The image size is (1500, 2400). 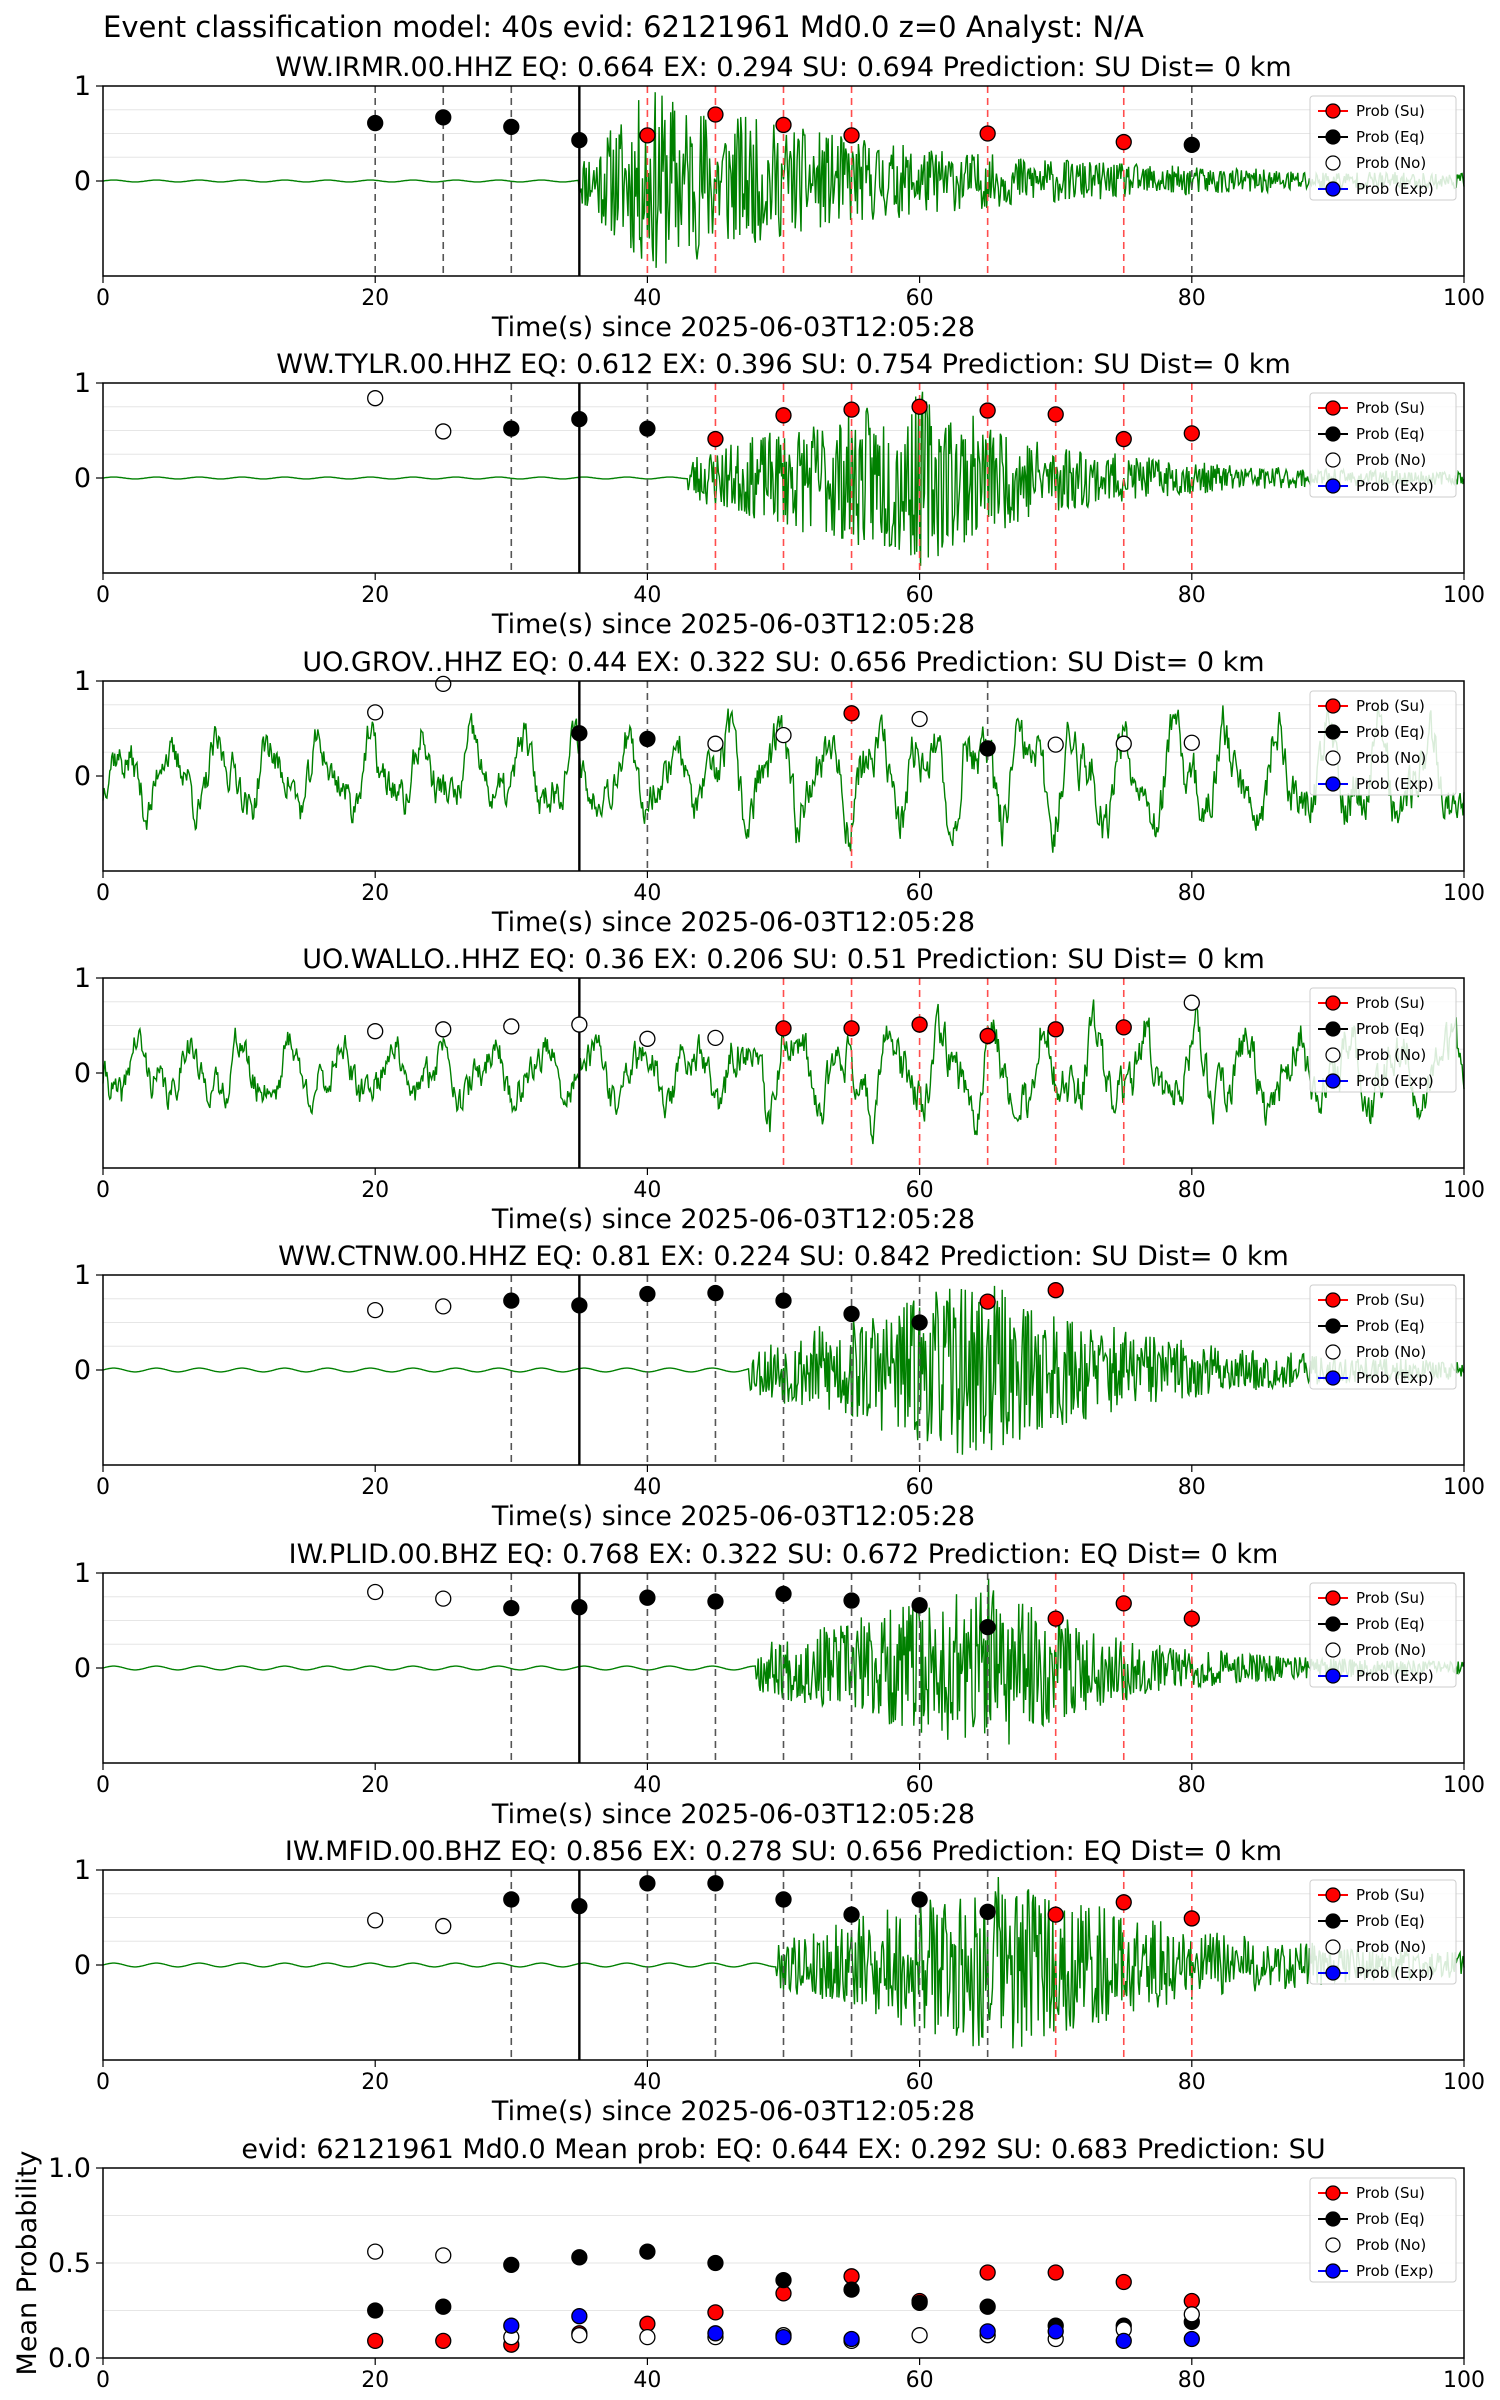 What do you see at coordinates (1464, 893) in the screenshot?
I see `x-tick-label: 100` at bounding box center [1464, 893].